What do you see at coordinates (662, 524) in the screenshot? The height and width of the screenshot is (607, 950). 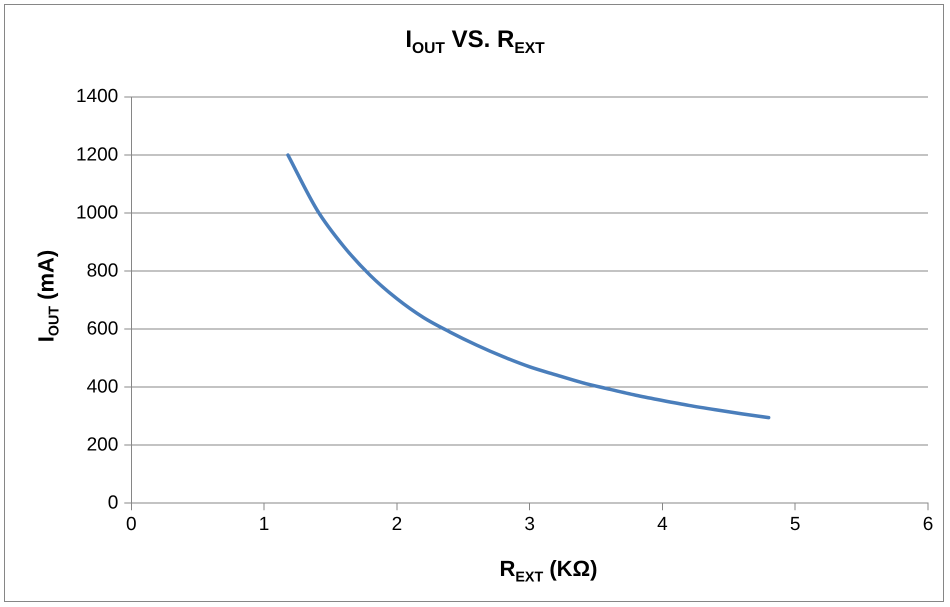 I see `x-tick-label: 4` at bounding box center [662, 524].